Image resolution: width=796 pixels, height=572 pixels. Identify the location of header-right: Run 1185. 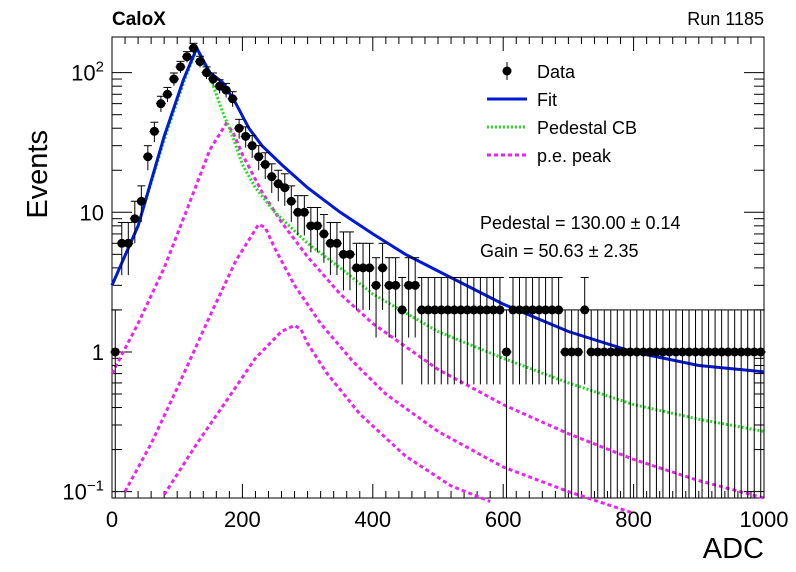
(725, 19).